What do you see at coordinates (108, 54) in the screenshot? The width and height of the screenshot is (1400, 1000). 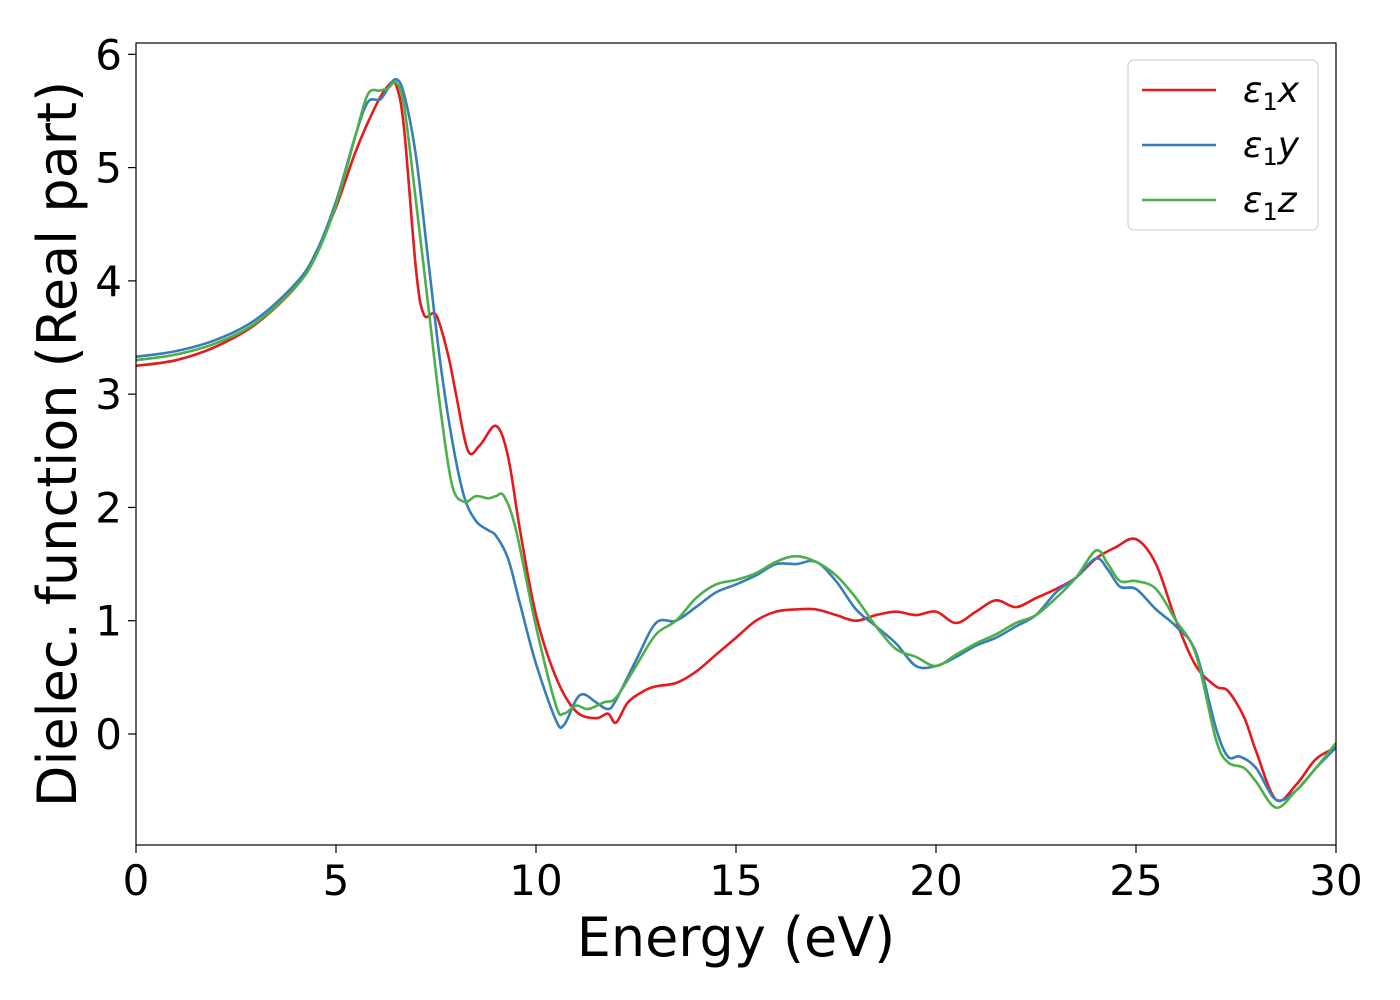 I see `y-tick-label: 6` at bounding box center [108, 54].